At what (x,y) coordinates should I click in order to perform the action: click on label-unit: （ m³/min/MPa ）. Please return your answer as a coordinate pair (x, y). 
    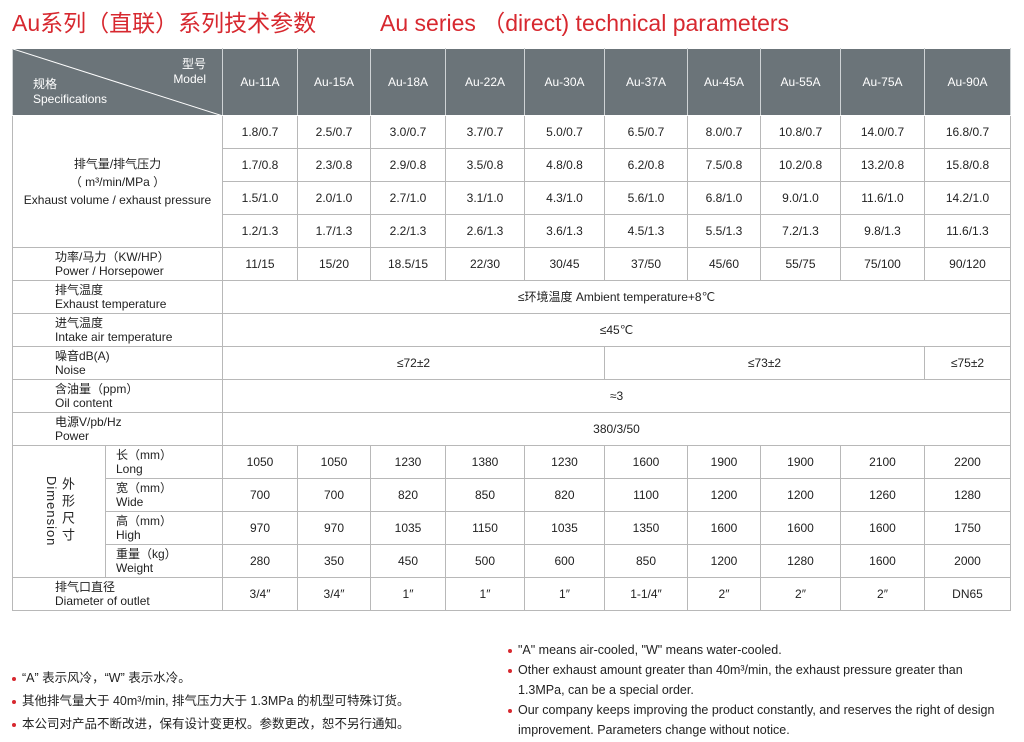
    Looking at the image, I should click on (117, 181).